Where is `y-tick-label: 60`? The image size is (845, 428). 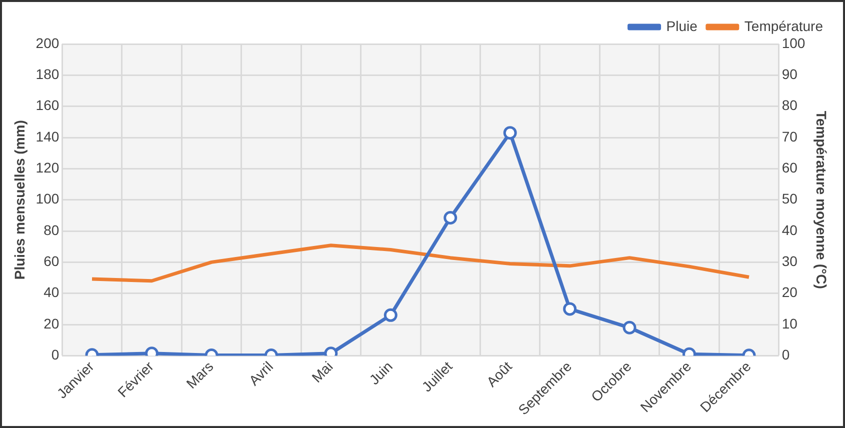 y-tick-label: 60 is located at coordinates (52, 261).